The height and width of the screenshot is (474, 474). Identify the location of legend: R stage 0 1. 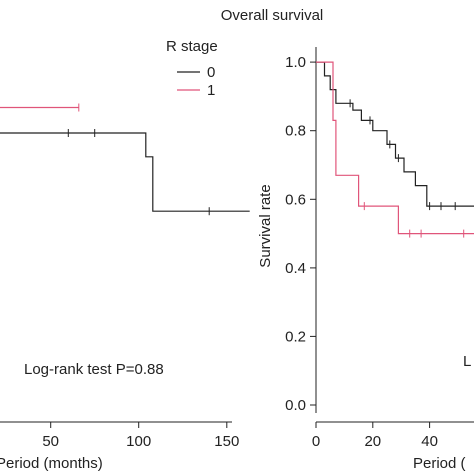
(192, 68).